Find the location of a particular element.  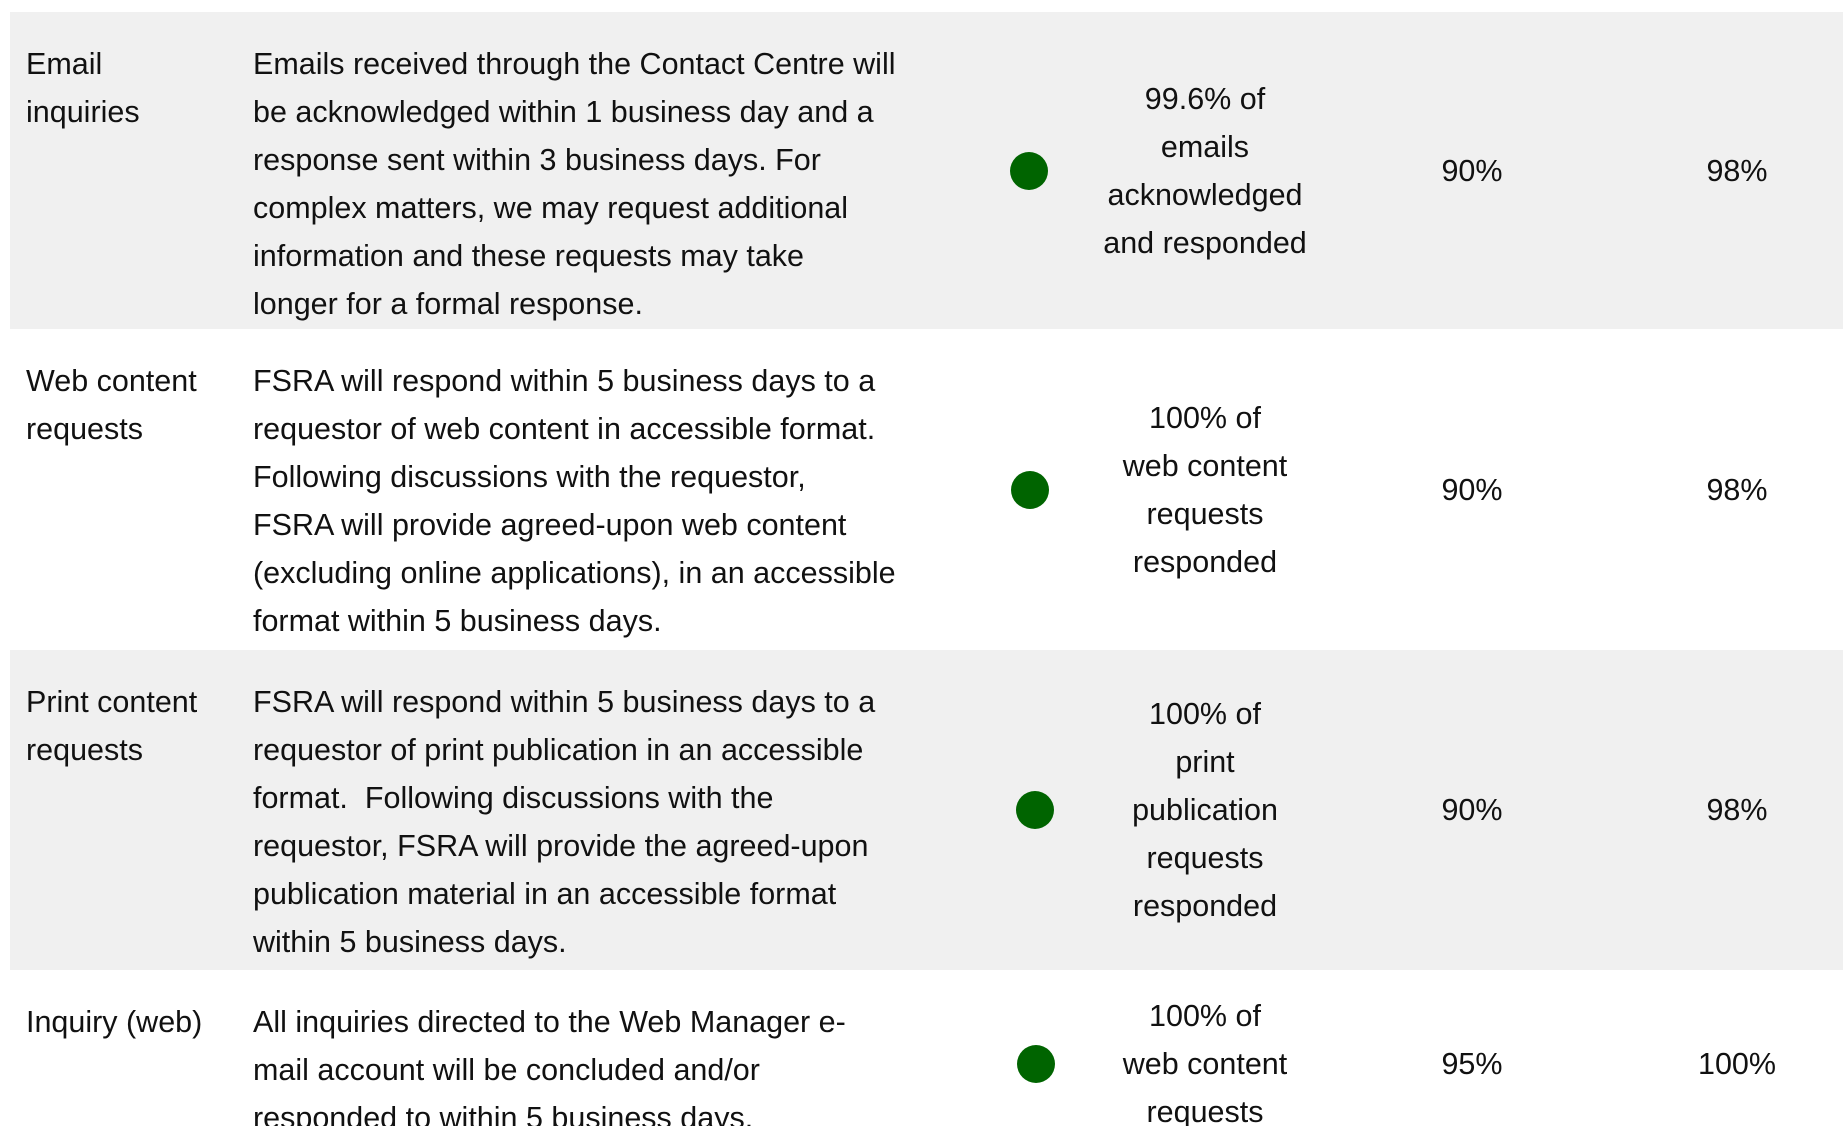

result-line: acknowledged is located at coordinates (1205, 194).